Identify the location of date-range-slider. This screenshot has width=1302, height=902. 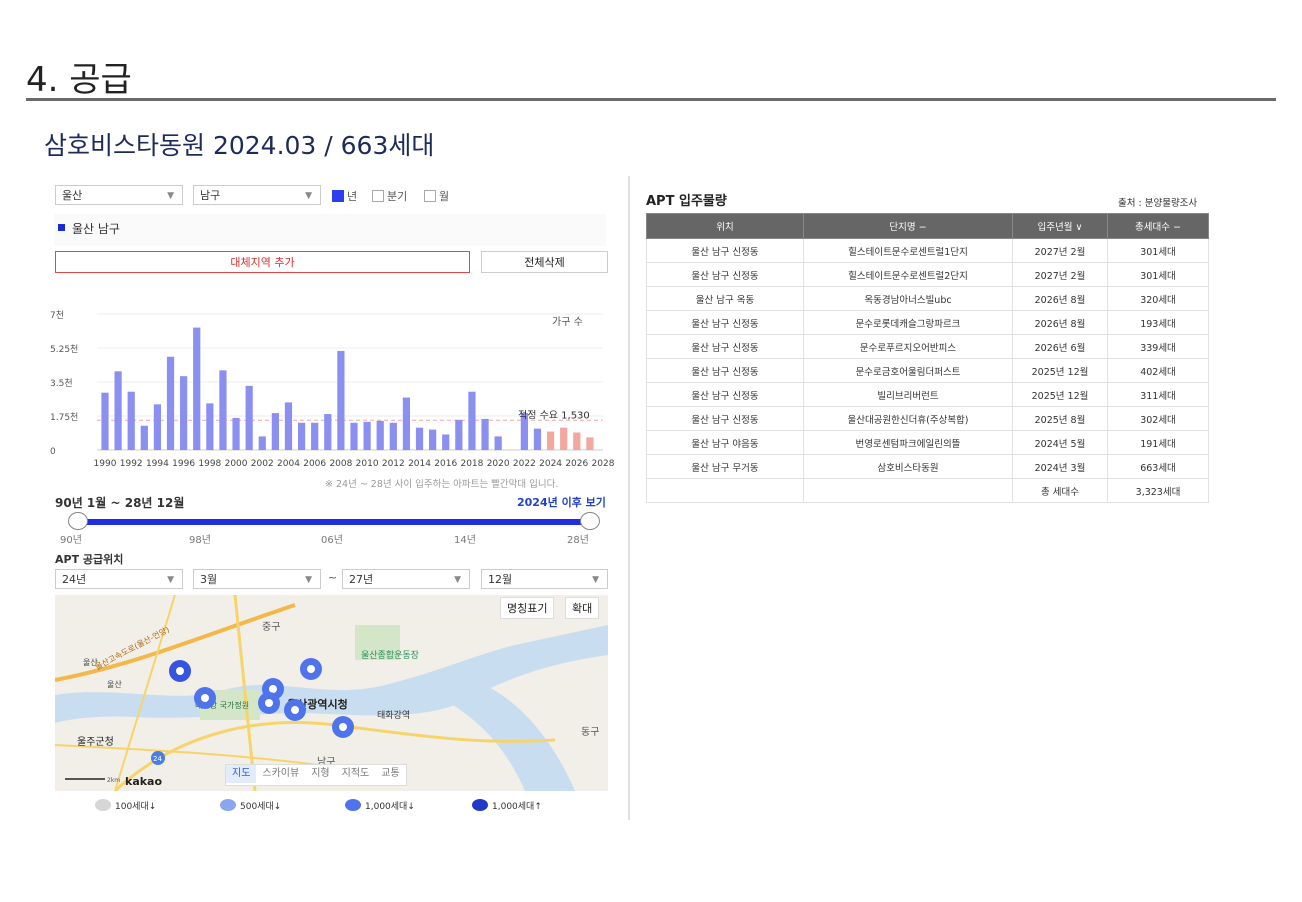
(334, 522).